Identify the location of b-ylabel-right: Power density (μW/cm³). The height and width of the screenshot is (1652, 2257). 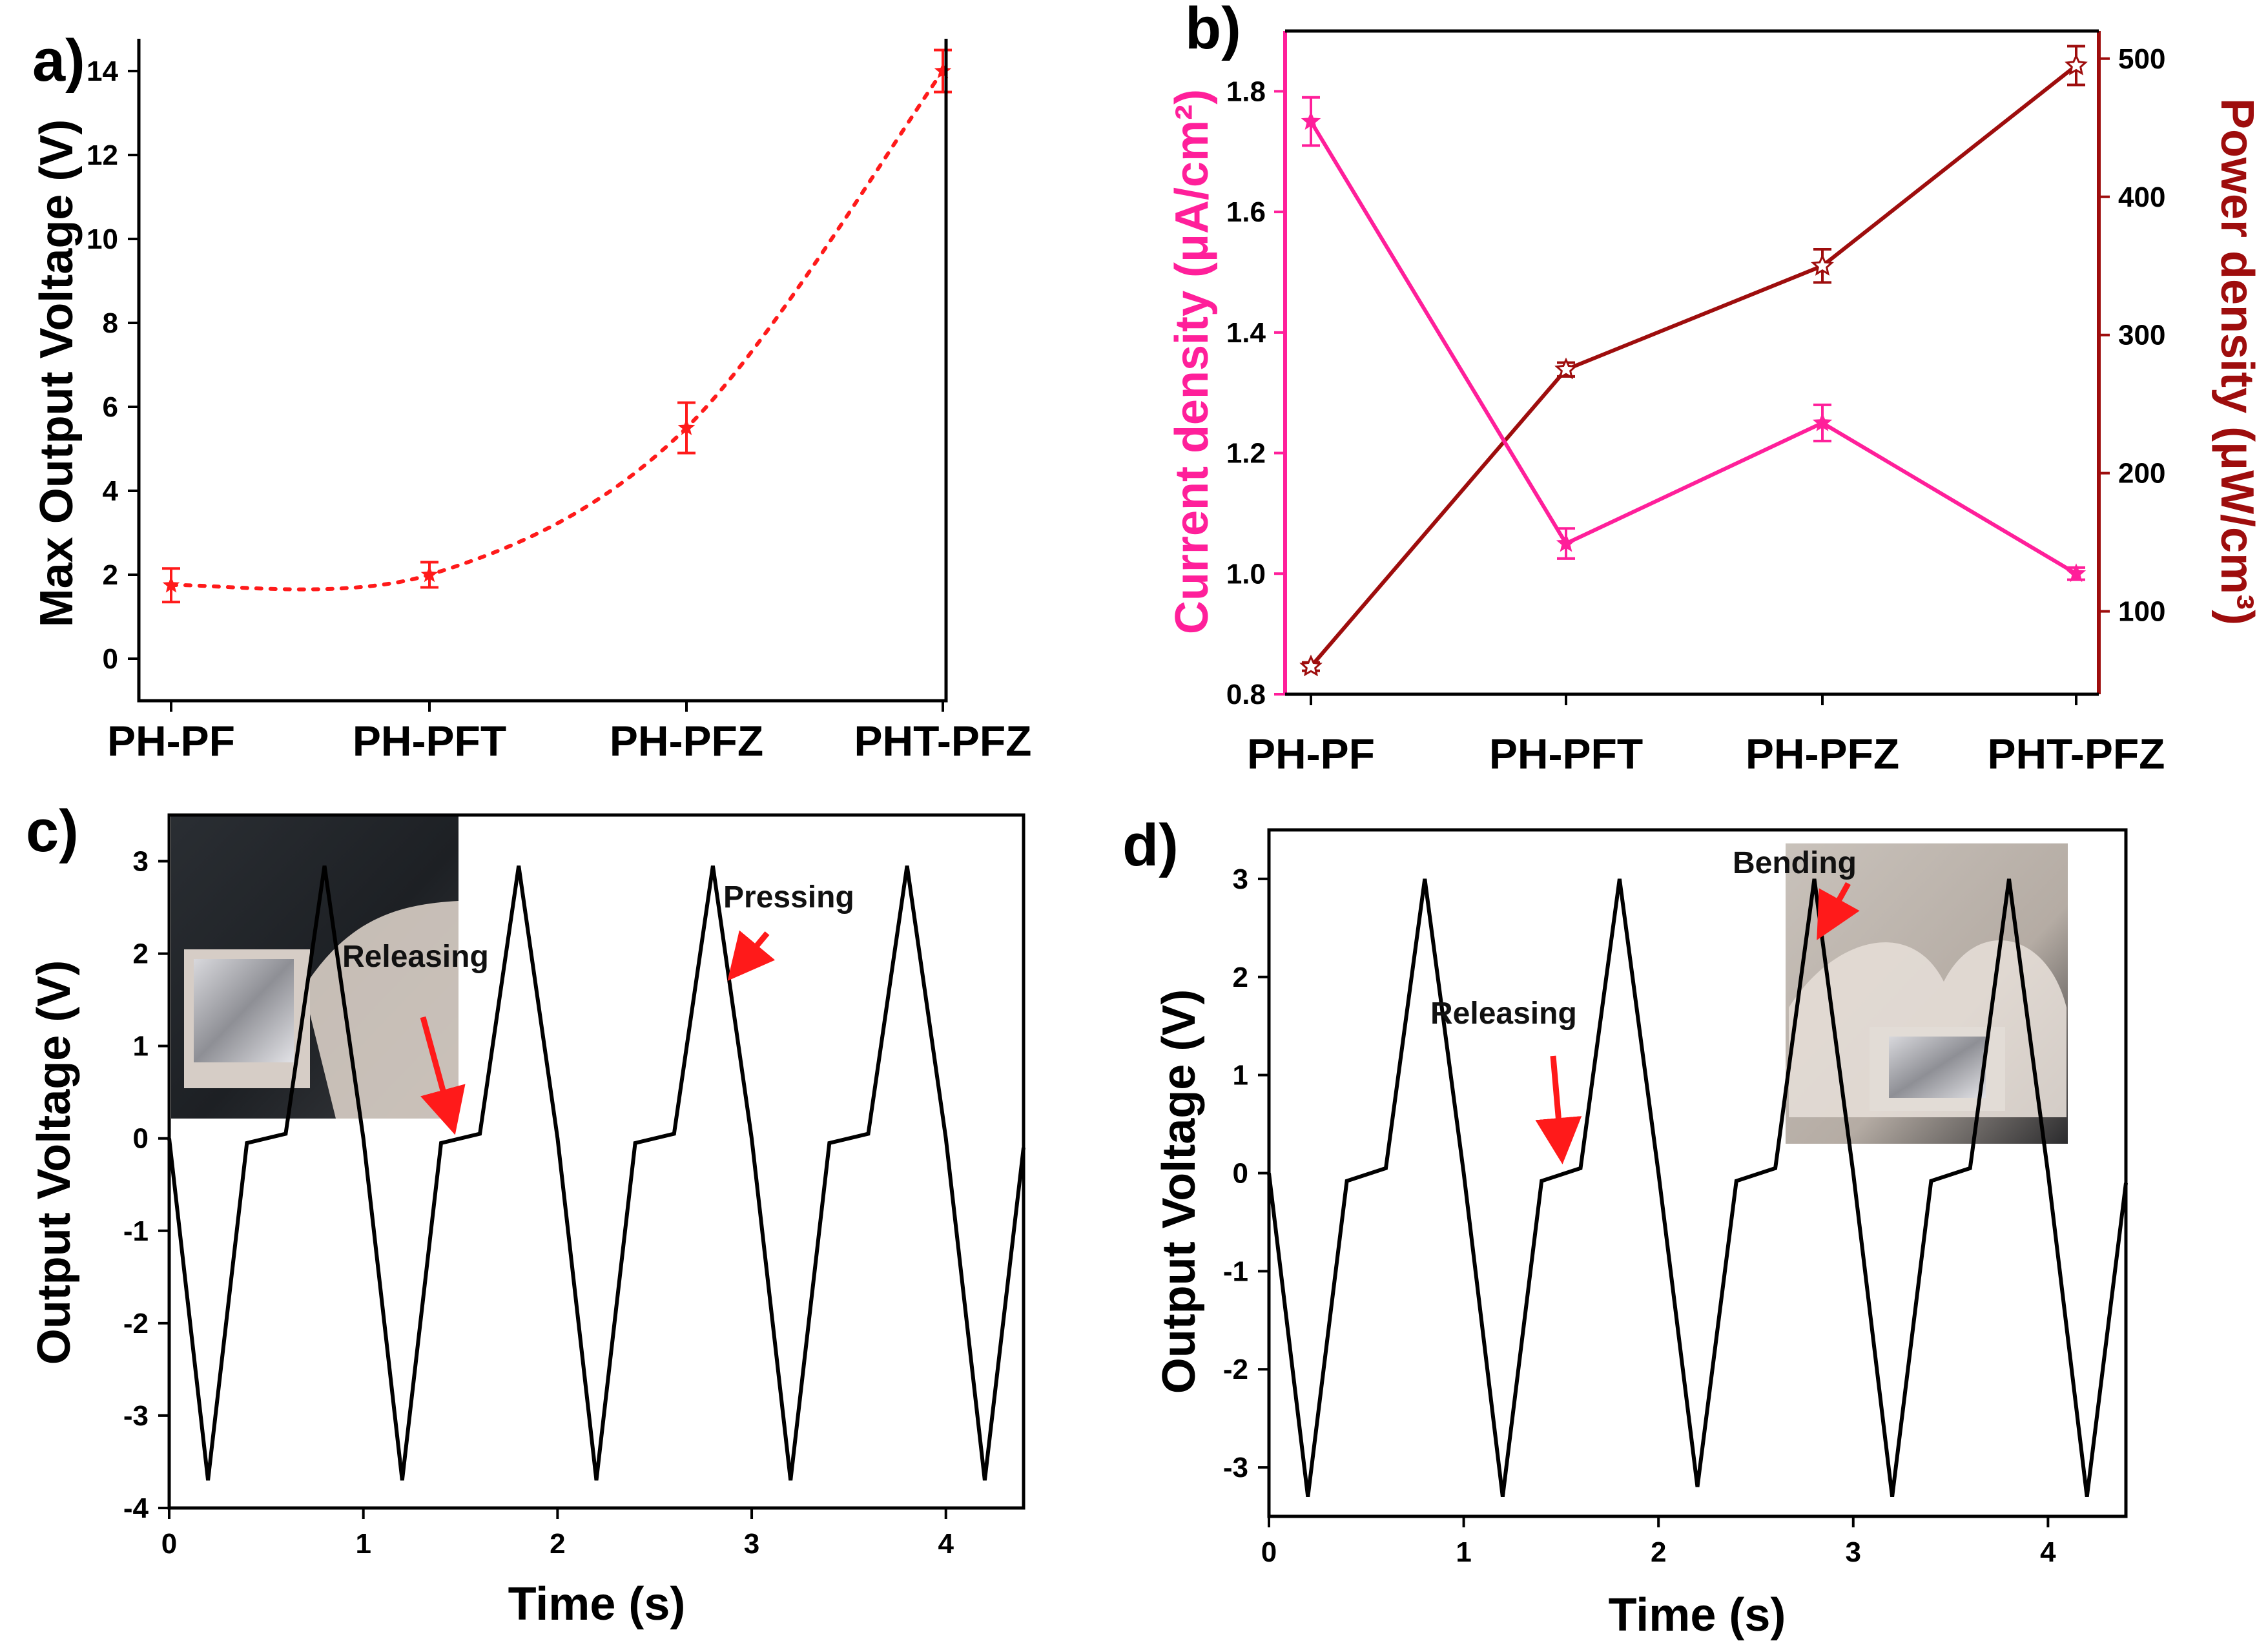
(2234, 362).